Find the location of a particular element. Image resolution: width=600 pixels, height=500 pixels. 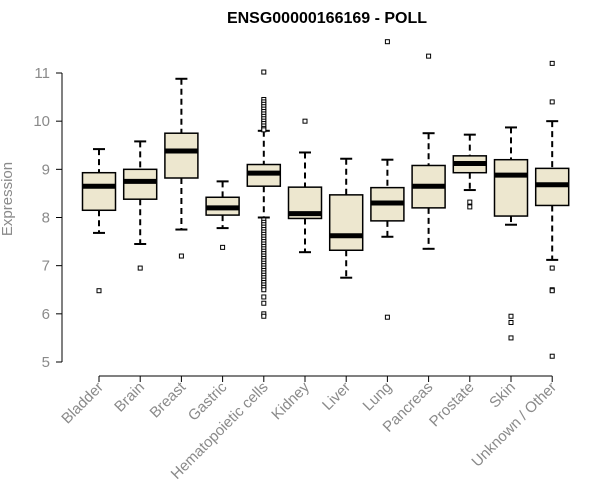

x-tick-label: Lung is located at coordinates (378, 397).